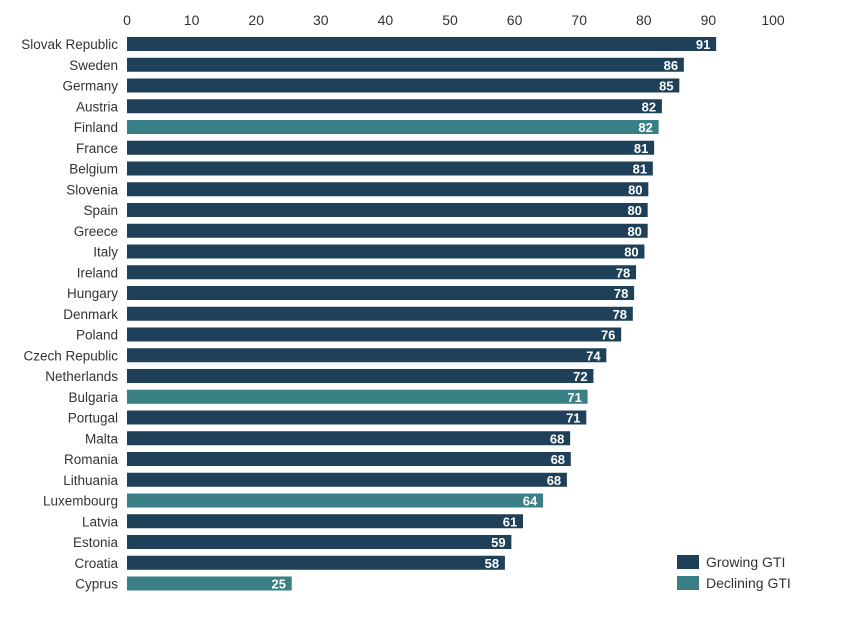 Image resolution: width=850 pixels, height=621 pixels. What do you see at coordinates (666, 86) in the screenshot?
I see `bar-value-label: 85` at bounding box center [666, 86].